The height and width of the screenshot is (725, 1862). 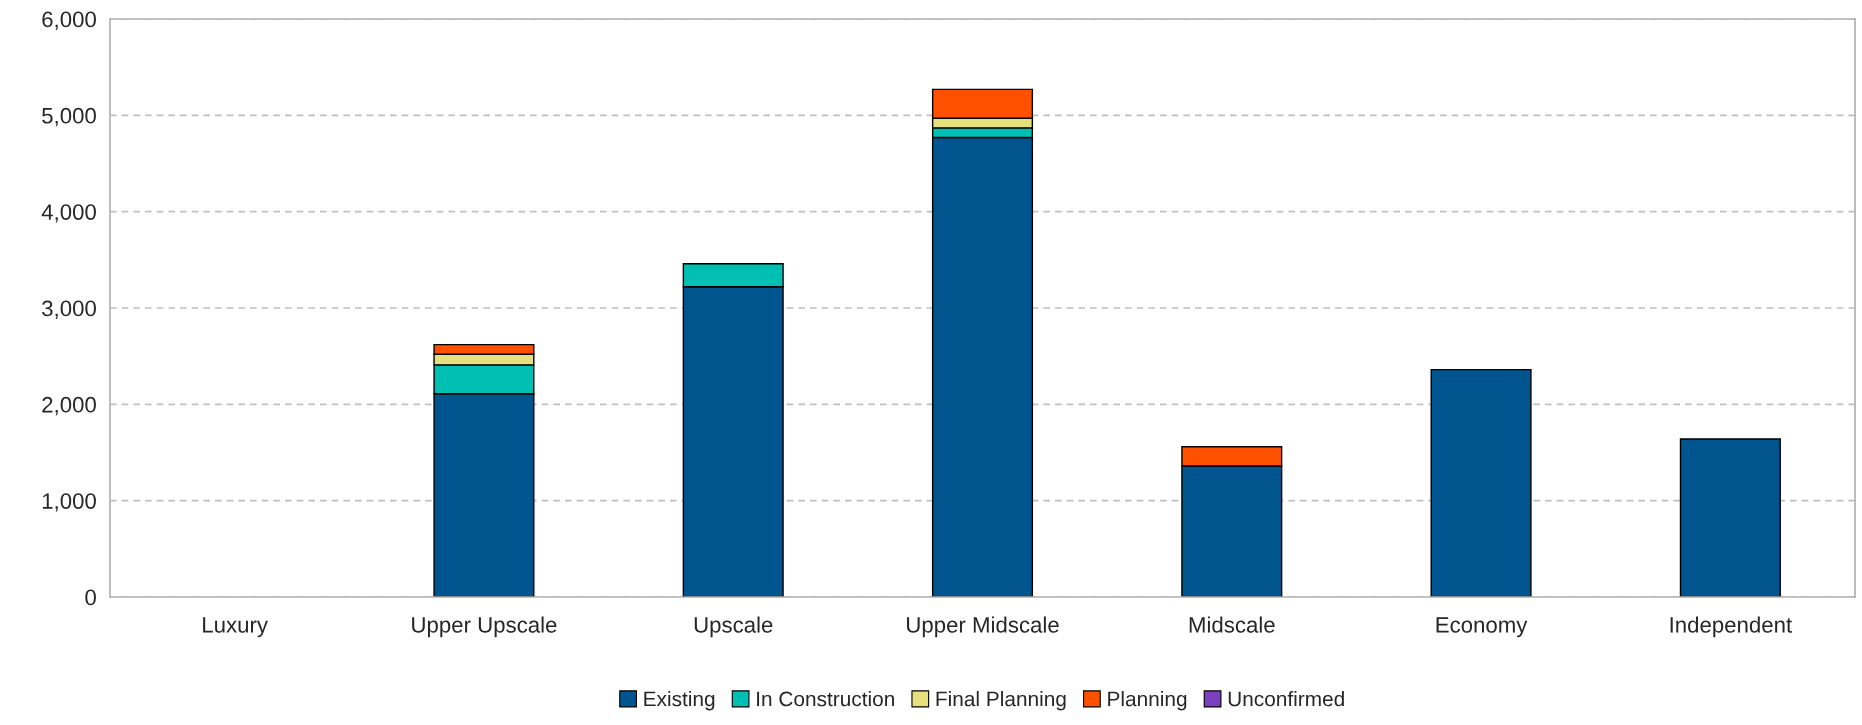 I want to click on x-tick-label: Economy, so click(x=1482, y=627).